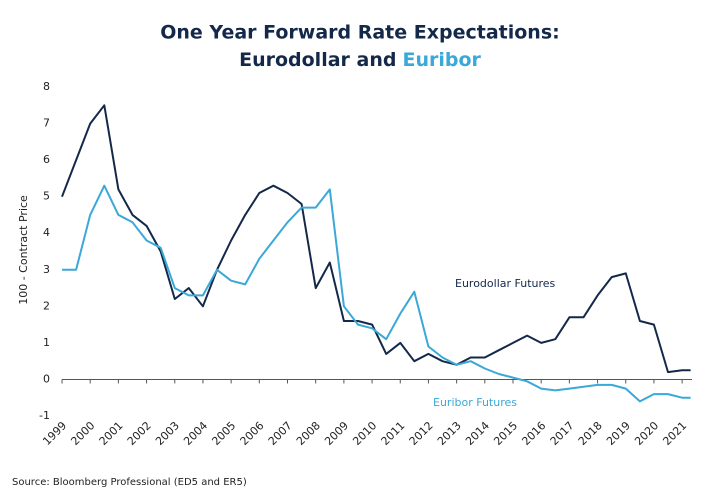  What do you see at coordinates (46, 378) in the screenshot?
I see `y-tick-label: 0` at bounding box center [46, 378].